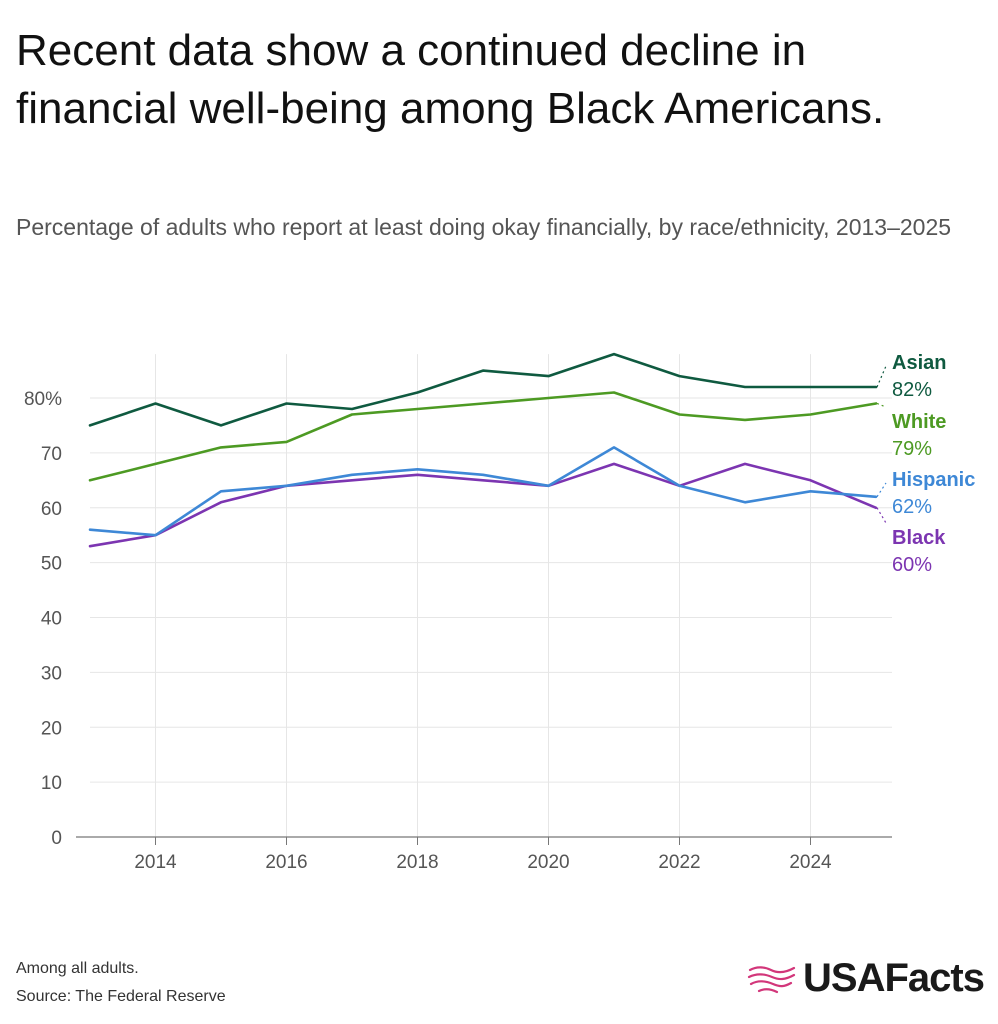 The height and width of the screenshot is (1024, 998). I want to click on series-line-hispanic, so click(483, 491).